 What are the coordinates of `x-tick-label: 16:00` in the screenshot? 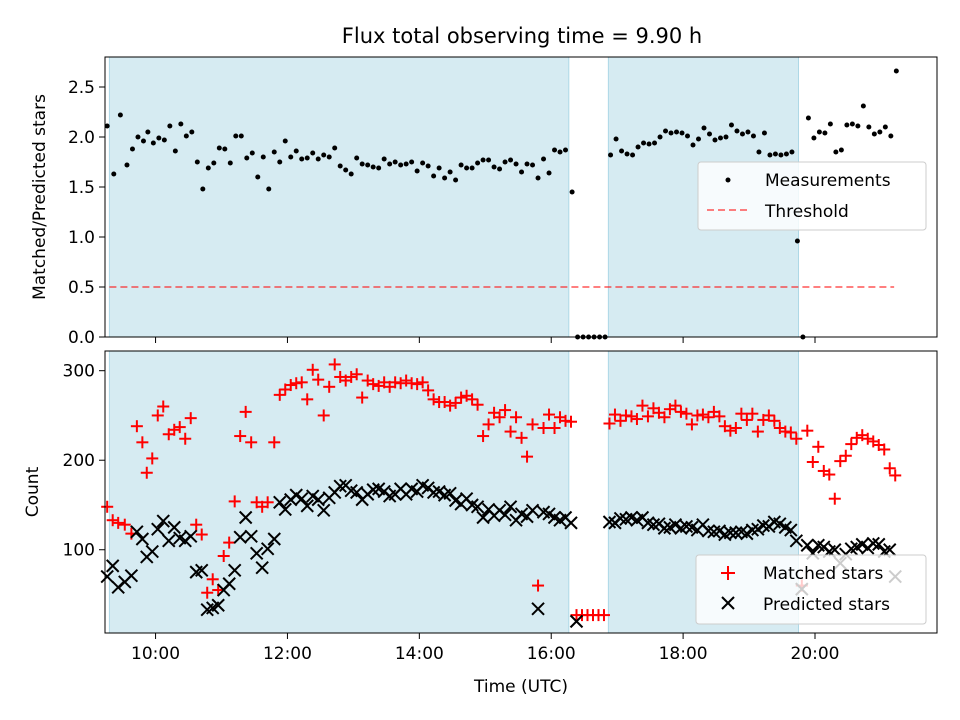 It's located at (551, 654).